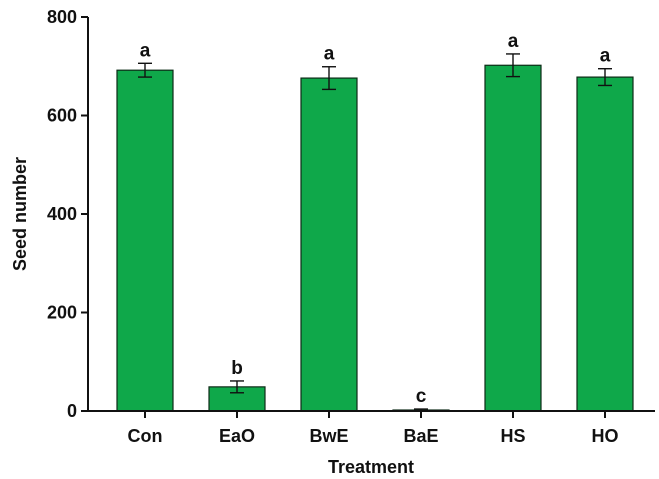 The height and width of the screenshot is (479, 659). I want to click on x-axis-title: Treatment, so click(371, 467).